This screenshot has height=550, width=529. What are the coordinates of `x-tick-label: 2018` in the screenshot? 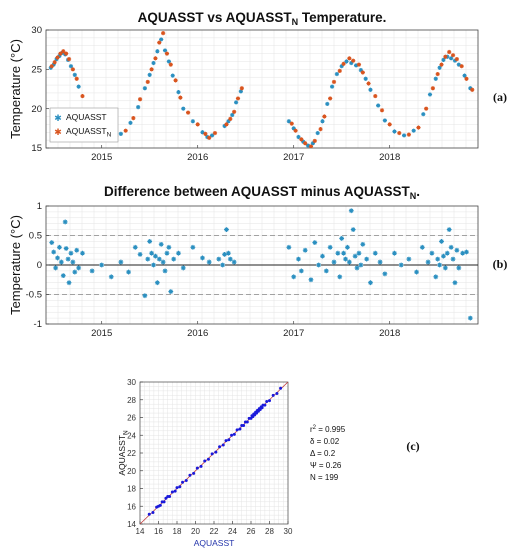 It's located at (389, 333).